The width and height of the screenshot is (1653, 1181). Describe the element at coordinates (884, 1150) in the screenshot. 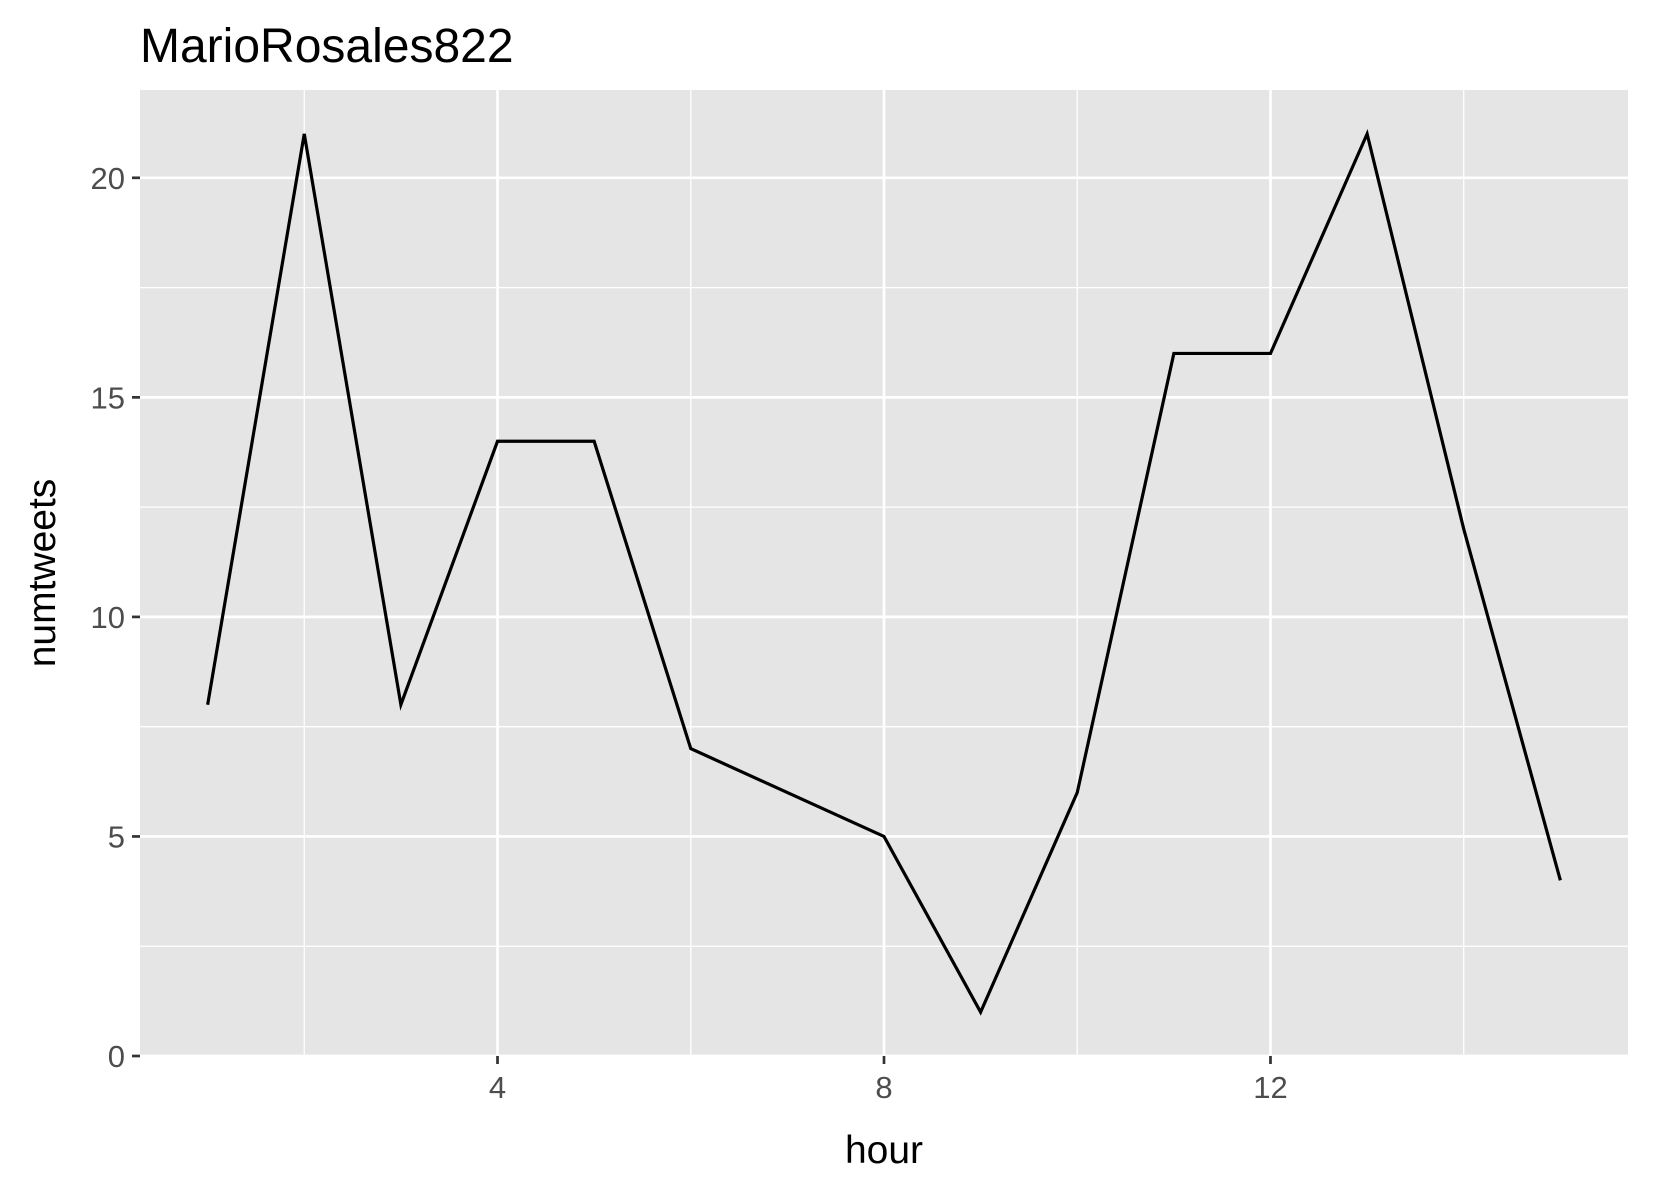

I see `x-axis-title: hour` at that location.